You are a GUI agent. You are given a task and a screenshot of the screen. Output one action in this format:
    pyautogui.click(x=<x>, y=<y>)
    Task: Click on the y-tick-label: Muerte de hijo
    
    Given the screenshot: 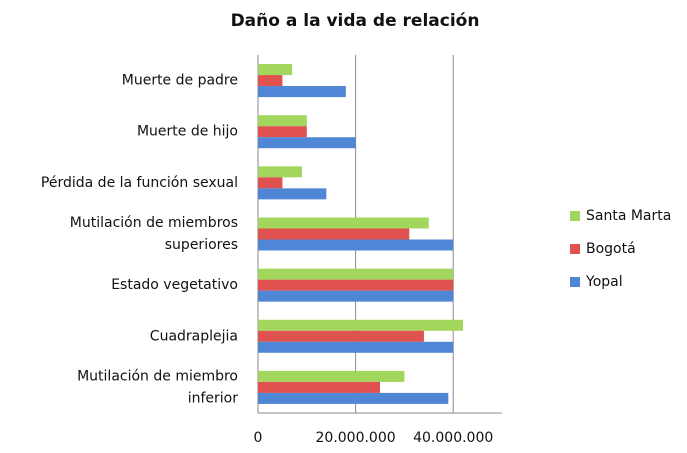 What is the action you would take?
    pyautogui.click(x=187, y=132)
    